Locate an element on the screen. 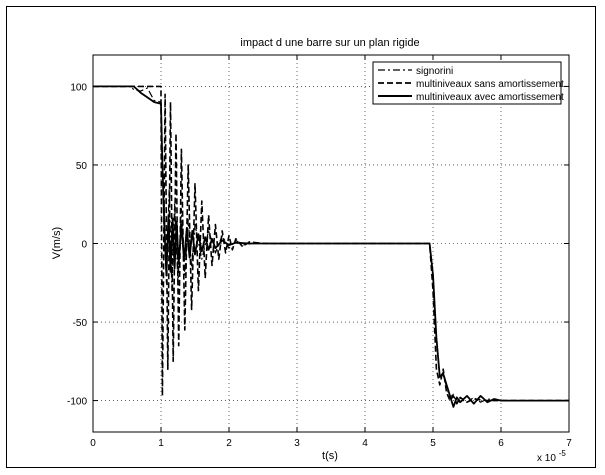 This screenshot has height=475, width=605. y-tick-label: -50 is located at coordinates (80, 323).